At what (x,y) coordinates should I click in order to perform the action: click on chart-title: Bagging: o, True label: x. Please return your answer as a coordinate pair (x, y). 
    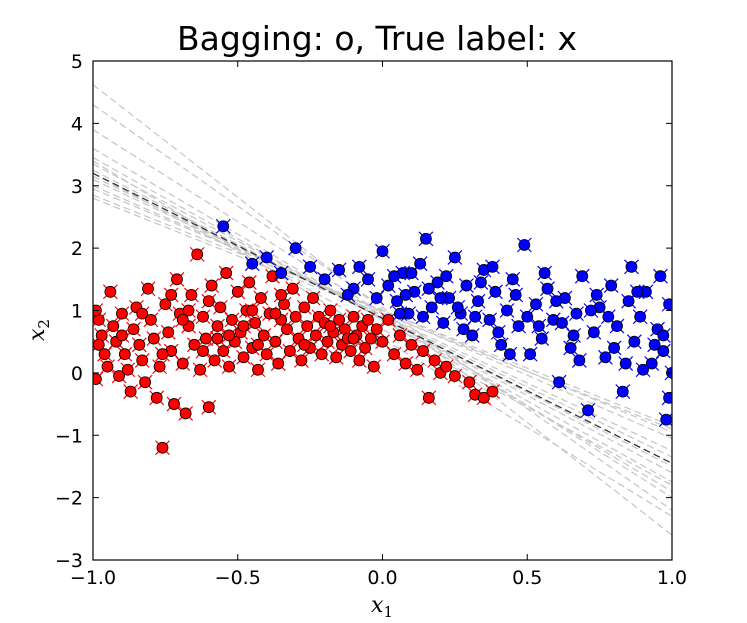
    Looking at the image, I should click on (377, 38).